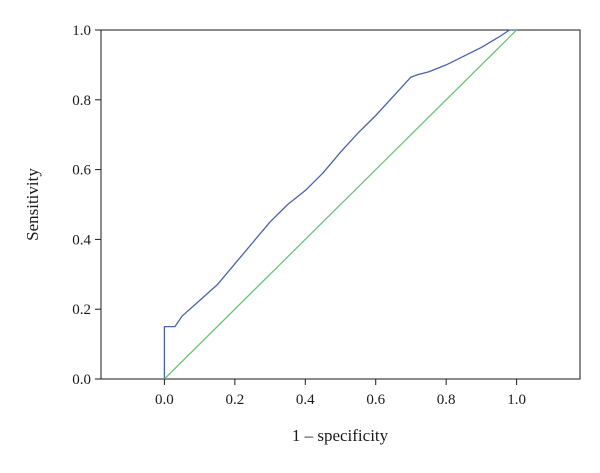  Describe the element at coordinates (516, 400) in the screenshot. I see `x-tick-label: 1.0` at that location.